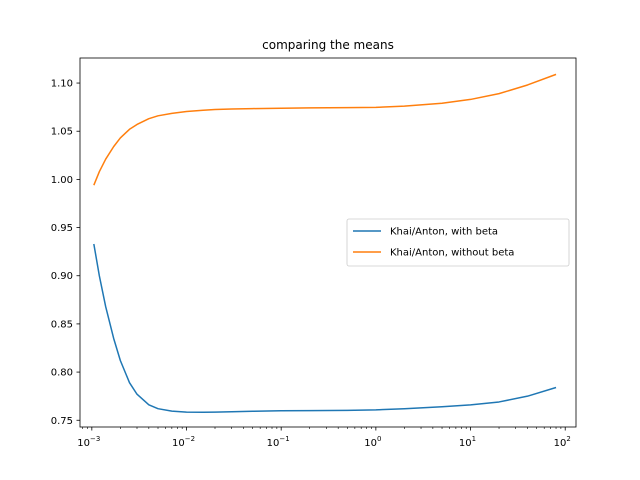  What do you see at coordinates (452, 253) in the screenshot?
I see `legend-label-2: Khai/Anton, without beta` at bounding box center [452, 253].